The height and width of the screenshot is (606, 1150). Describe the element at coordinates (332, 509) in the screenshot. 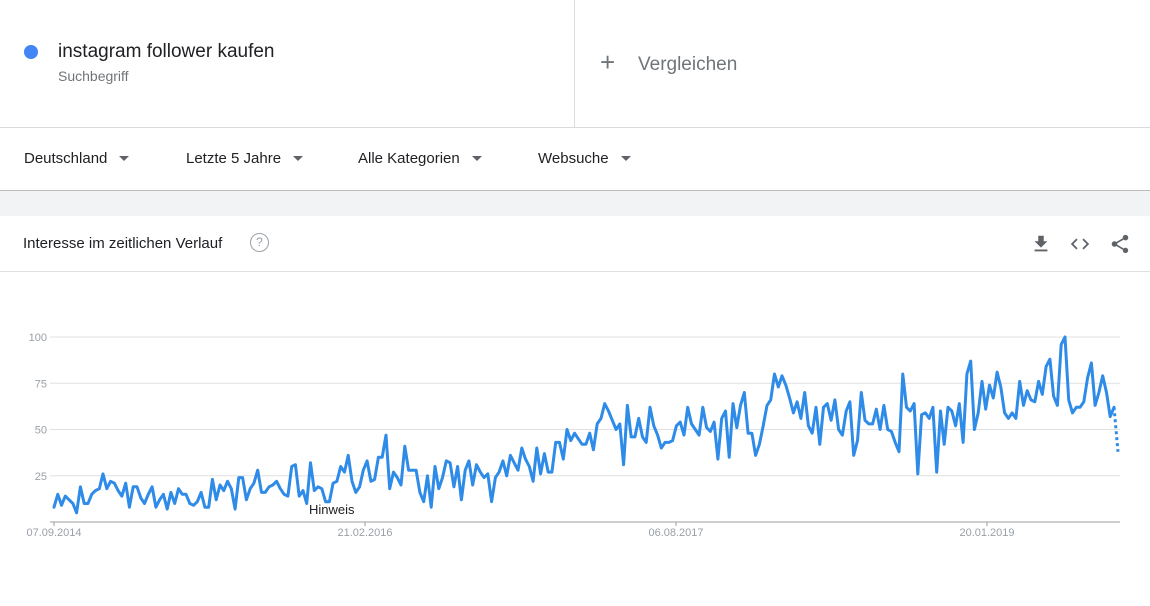

I see `chart-note-hinweis: Hinweis` at that location.